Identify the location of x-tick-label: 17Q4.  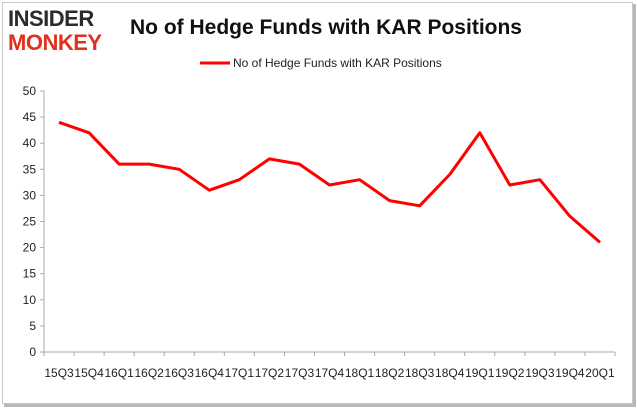
(330, 373).